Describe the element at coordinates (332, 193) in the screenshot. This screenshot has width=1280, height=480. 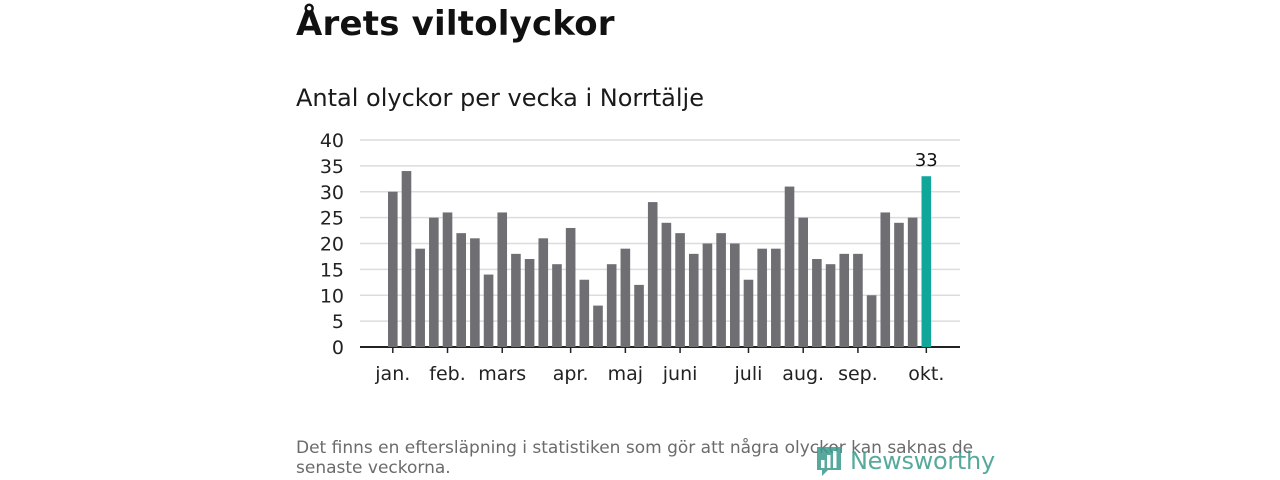
I see `y-tick-label: 30` at that location.